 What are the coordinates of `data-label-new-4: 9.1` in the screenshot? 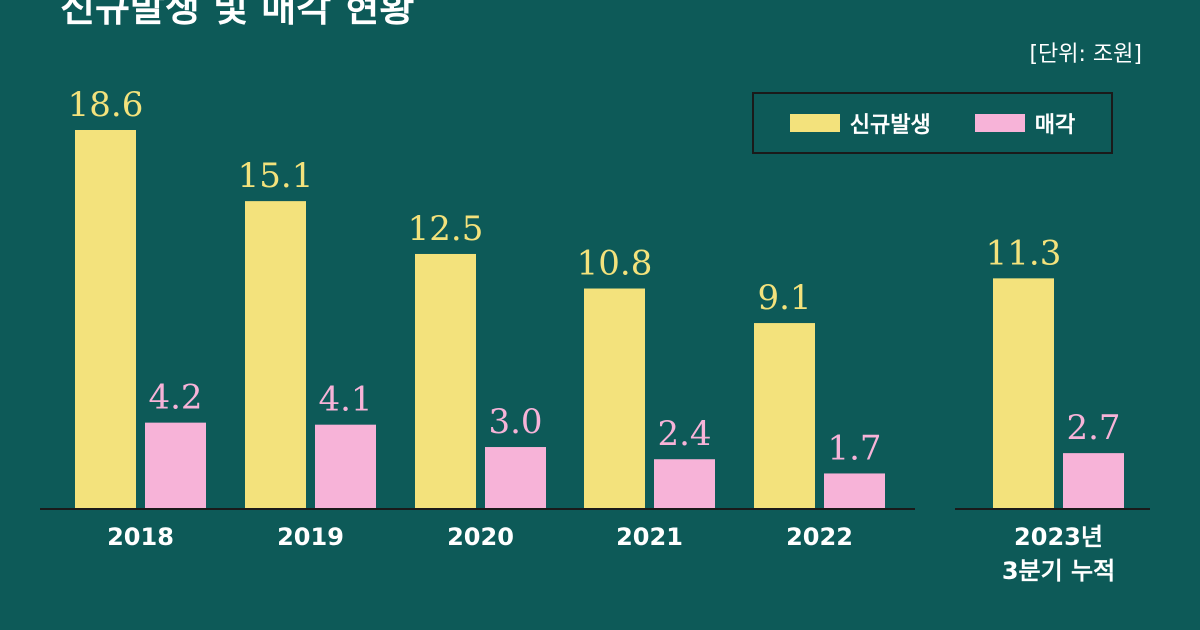 It's located at (784, 298).